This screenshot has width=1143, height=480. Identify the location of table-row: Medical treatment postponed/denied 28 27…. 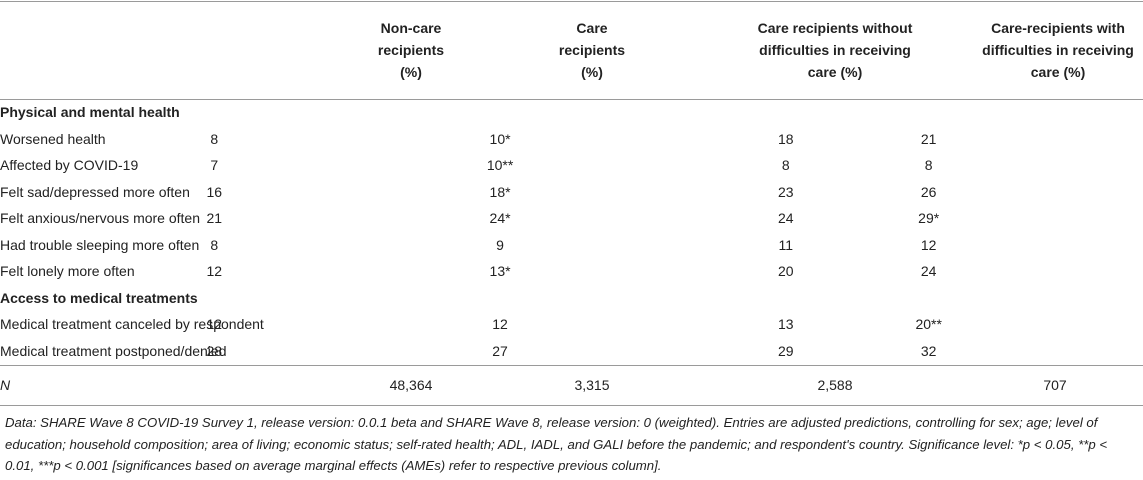
(571, 351).